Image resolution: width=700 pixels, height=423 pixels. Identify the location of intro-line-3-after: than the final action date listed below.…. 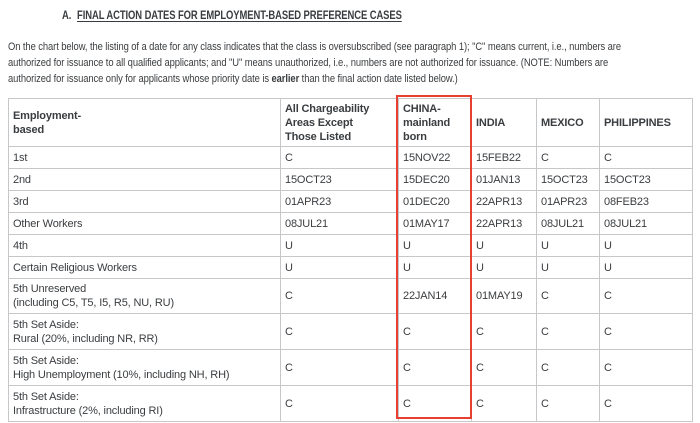
(378, 79).